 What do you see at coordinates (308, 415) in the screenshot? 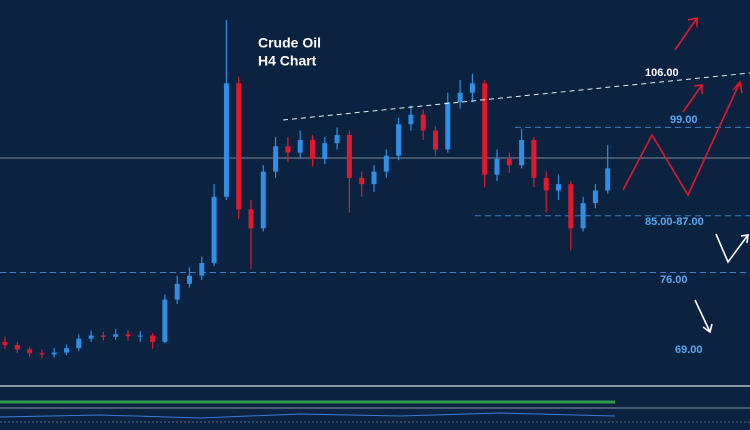
I see `oscillator-line` at bounding box center [308, 415].